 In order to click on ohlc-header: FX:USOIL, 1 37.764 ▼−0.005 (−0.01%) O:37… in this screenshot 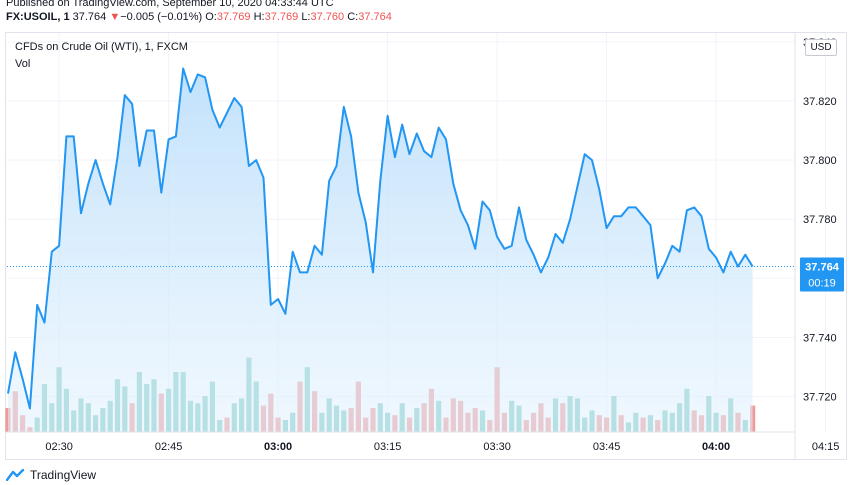, I will do `click(199, 17)`.